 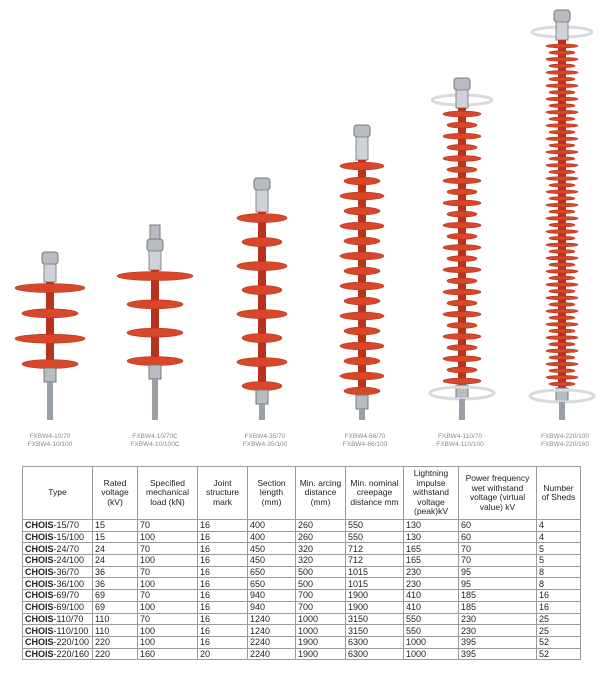 I want to click on table-cell: 2240, so click(x=271, y=642).